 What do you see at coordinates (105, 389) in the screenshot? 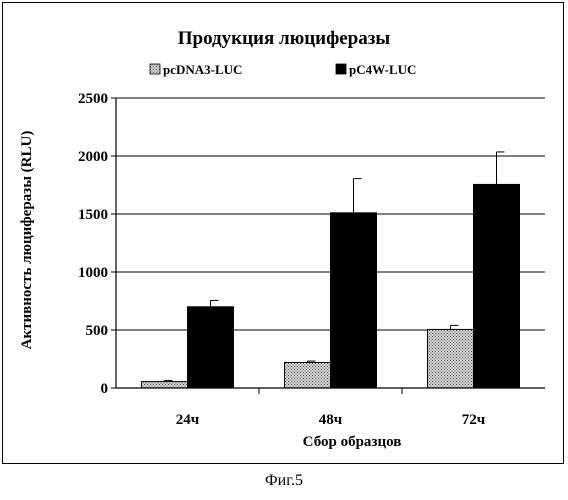
I see `y-tick-label: 0` at bounding box center [105, 389].